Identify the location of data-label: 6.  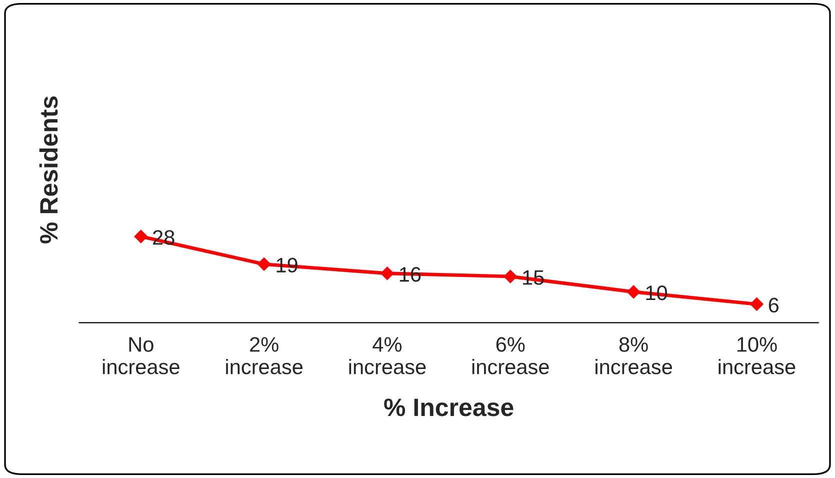
(773, 305).